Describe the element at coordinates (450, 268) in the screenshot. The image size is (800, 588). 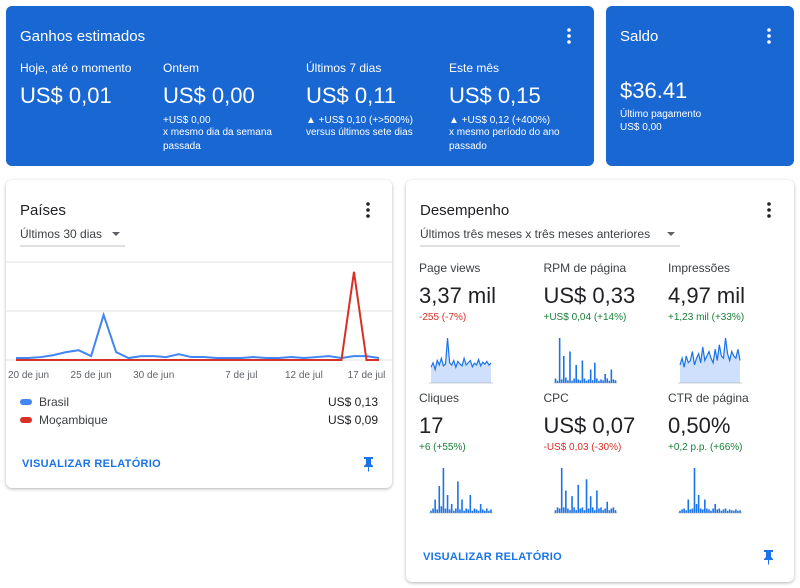
I see `metric-label: Page views` at that location.